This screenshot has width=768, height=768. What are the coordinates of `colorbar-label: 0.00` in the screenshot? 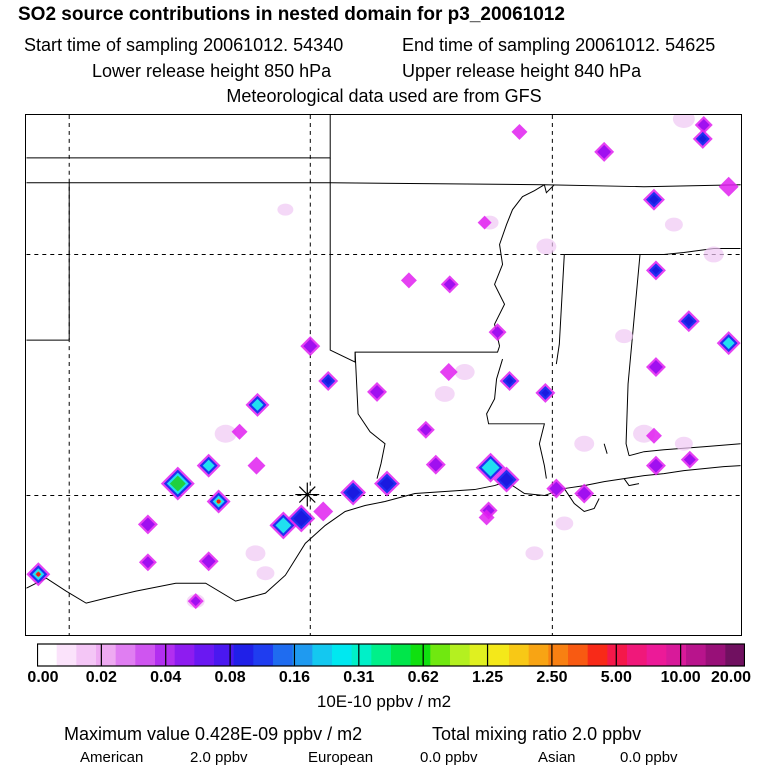 It's located at (43, 677).